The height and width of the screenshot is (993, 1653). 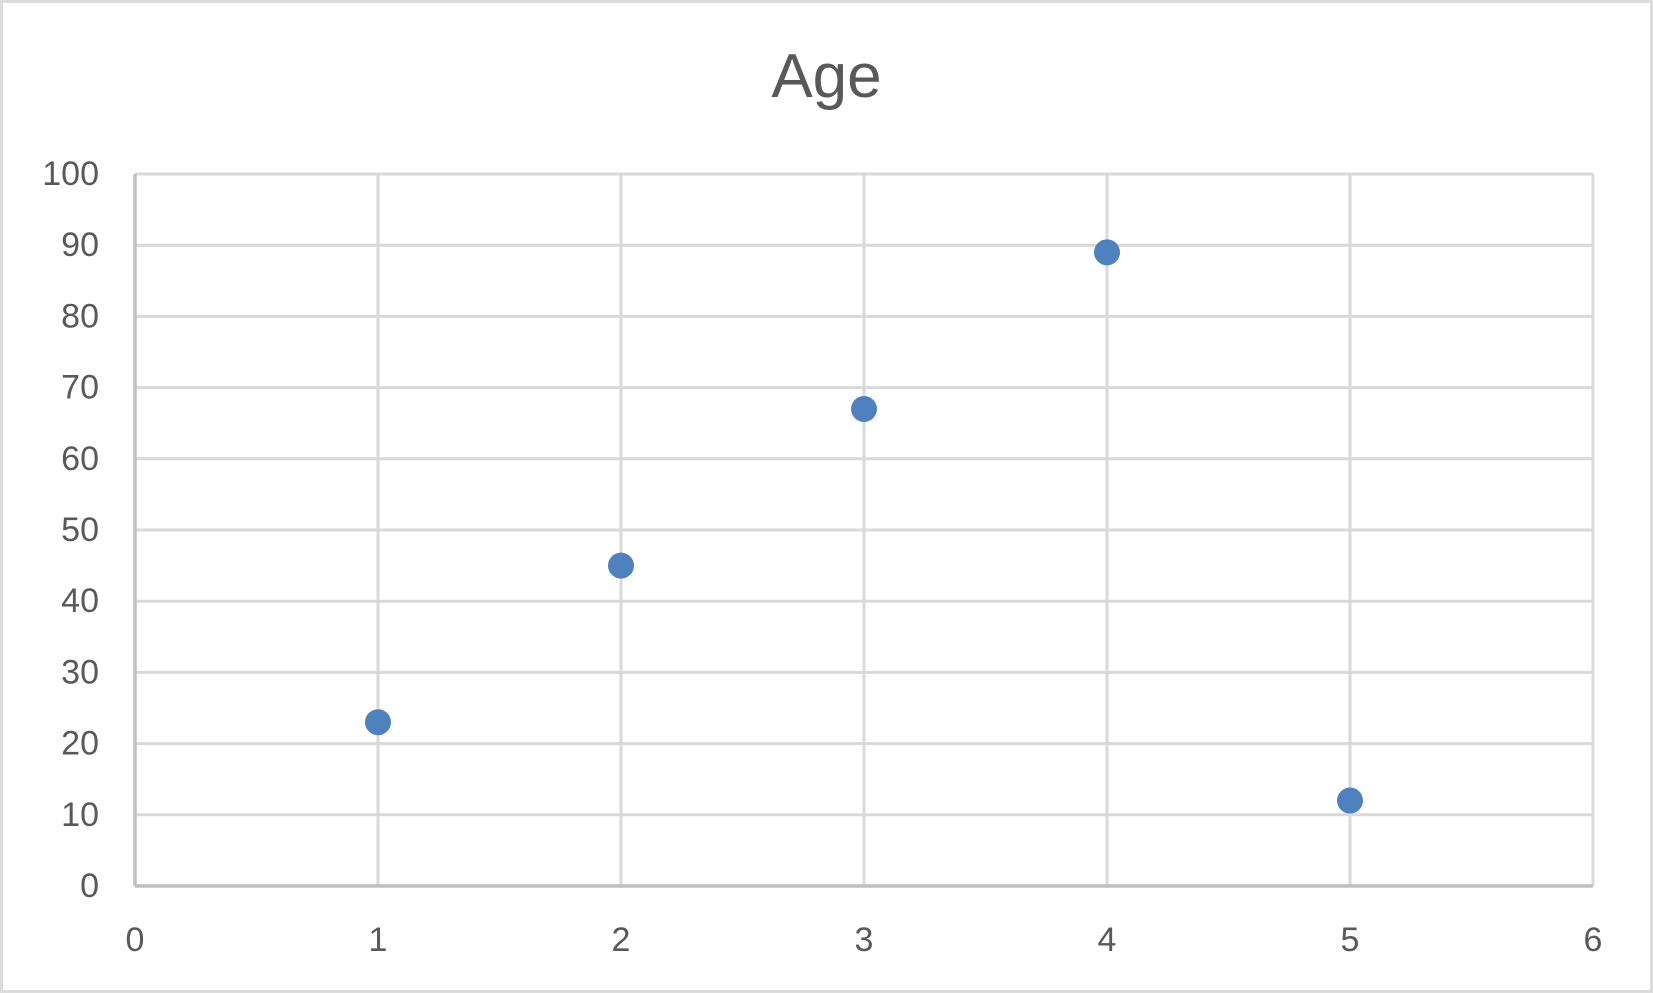 I want to click on y-tick-label: 60, so click(x=80, y=459).